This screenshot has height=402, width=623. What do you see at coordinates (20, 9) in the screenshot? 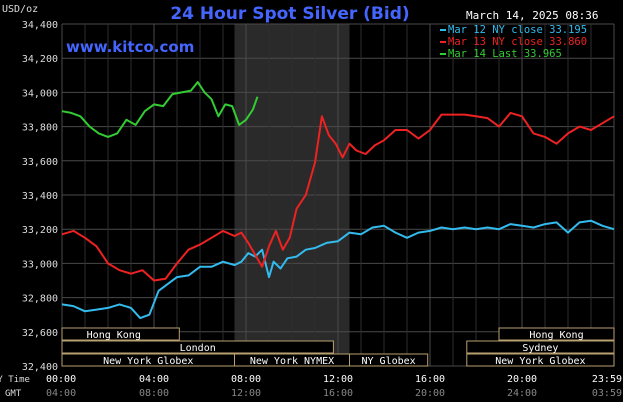
I see `y-axis-unit: USD/oz` at bounding box center [20, 9].